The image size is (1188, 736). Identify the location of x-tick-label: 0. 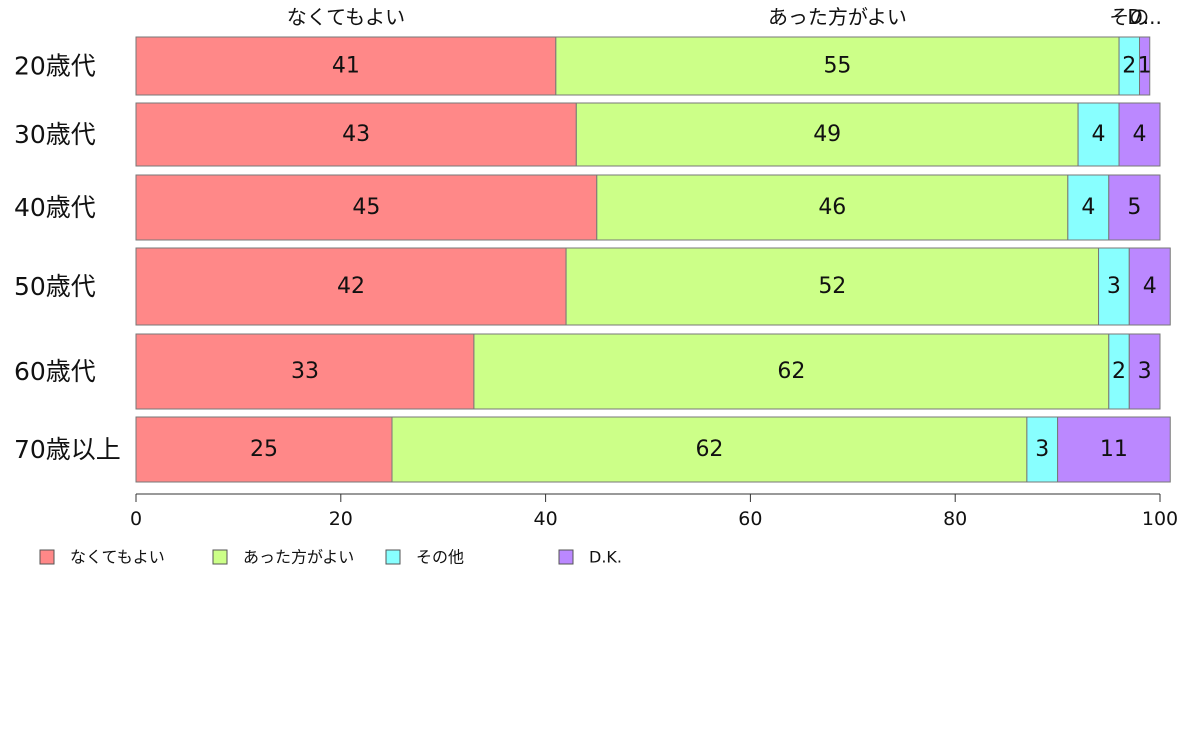
(136, 519).